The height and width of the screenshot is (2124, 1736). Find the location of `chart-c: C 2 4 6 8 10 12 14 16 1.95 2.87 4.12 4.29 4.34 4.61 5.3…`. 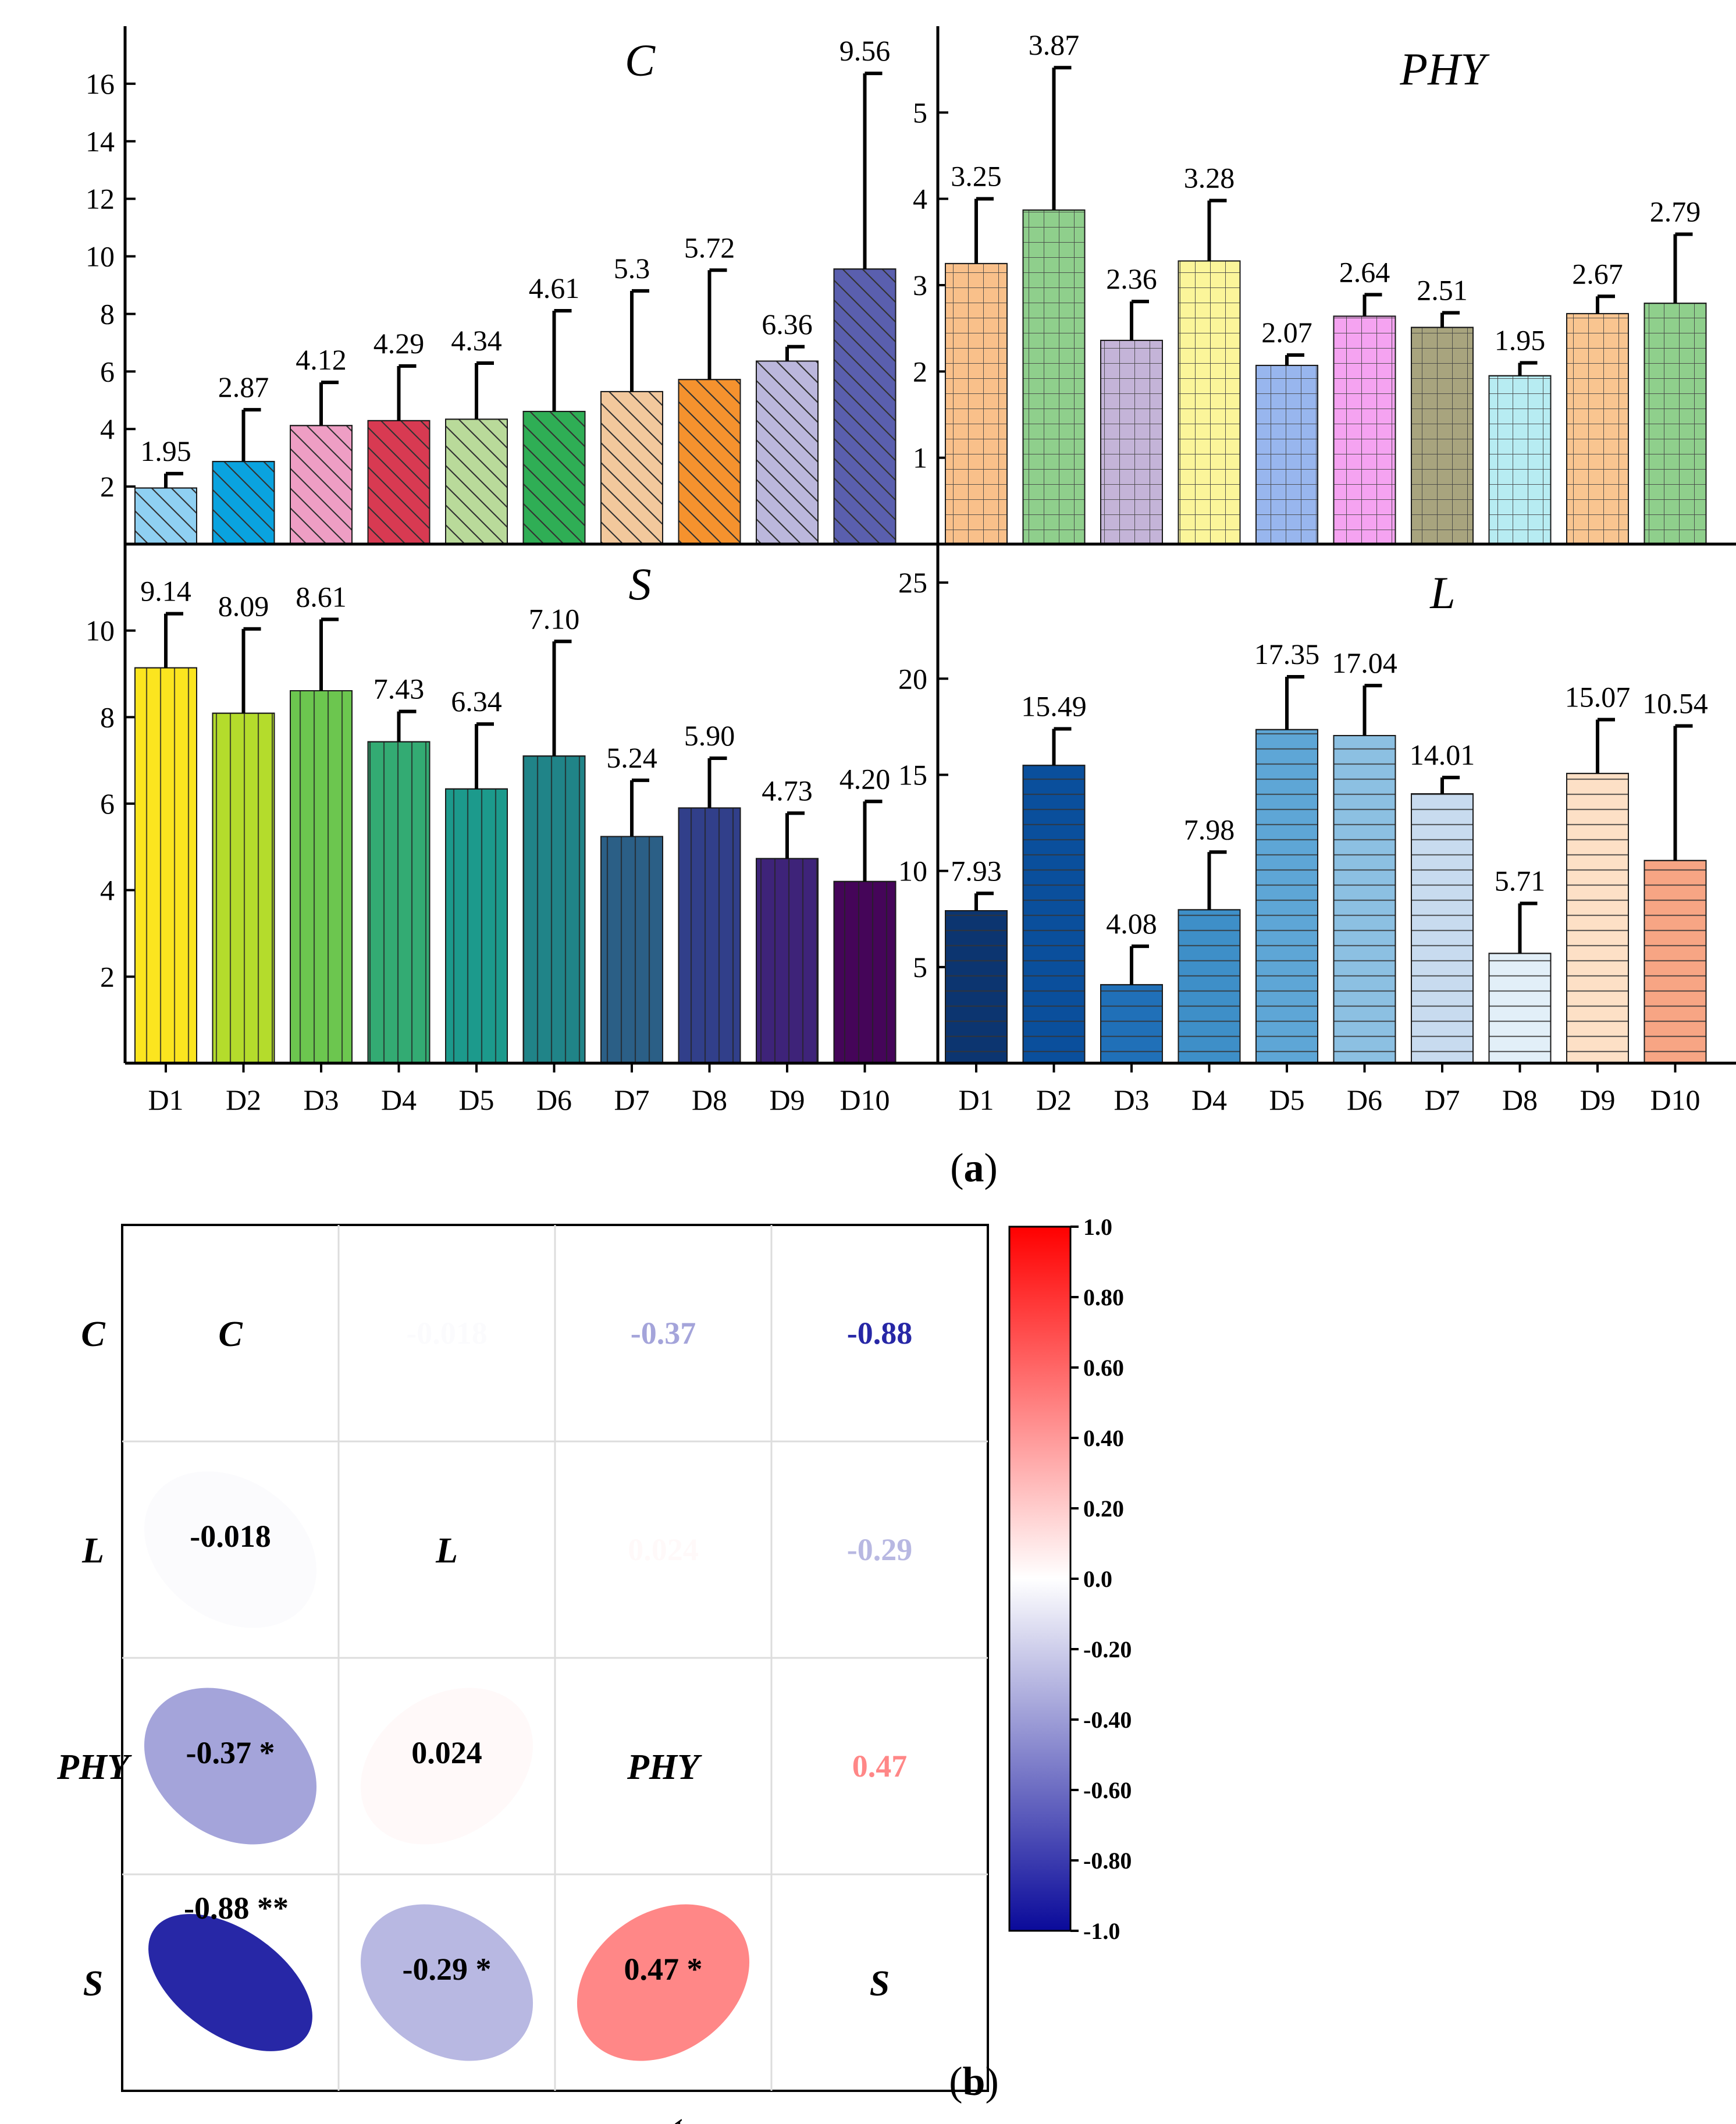

chart-c: C 2 4 6 8 10 12 14 16 1.95 2.87 4.12 4.29 4.34 4.61 5.3… is located at coordinates (492, 289).